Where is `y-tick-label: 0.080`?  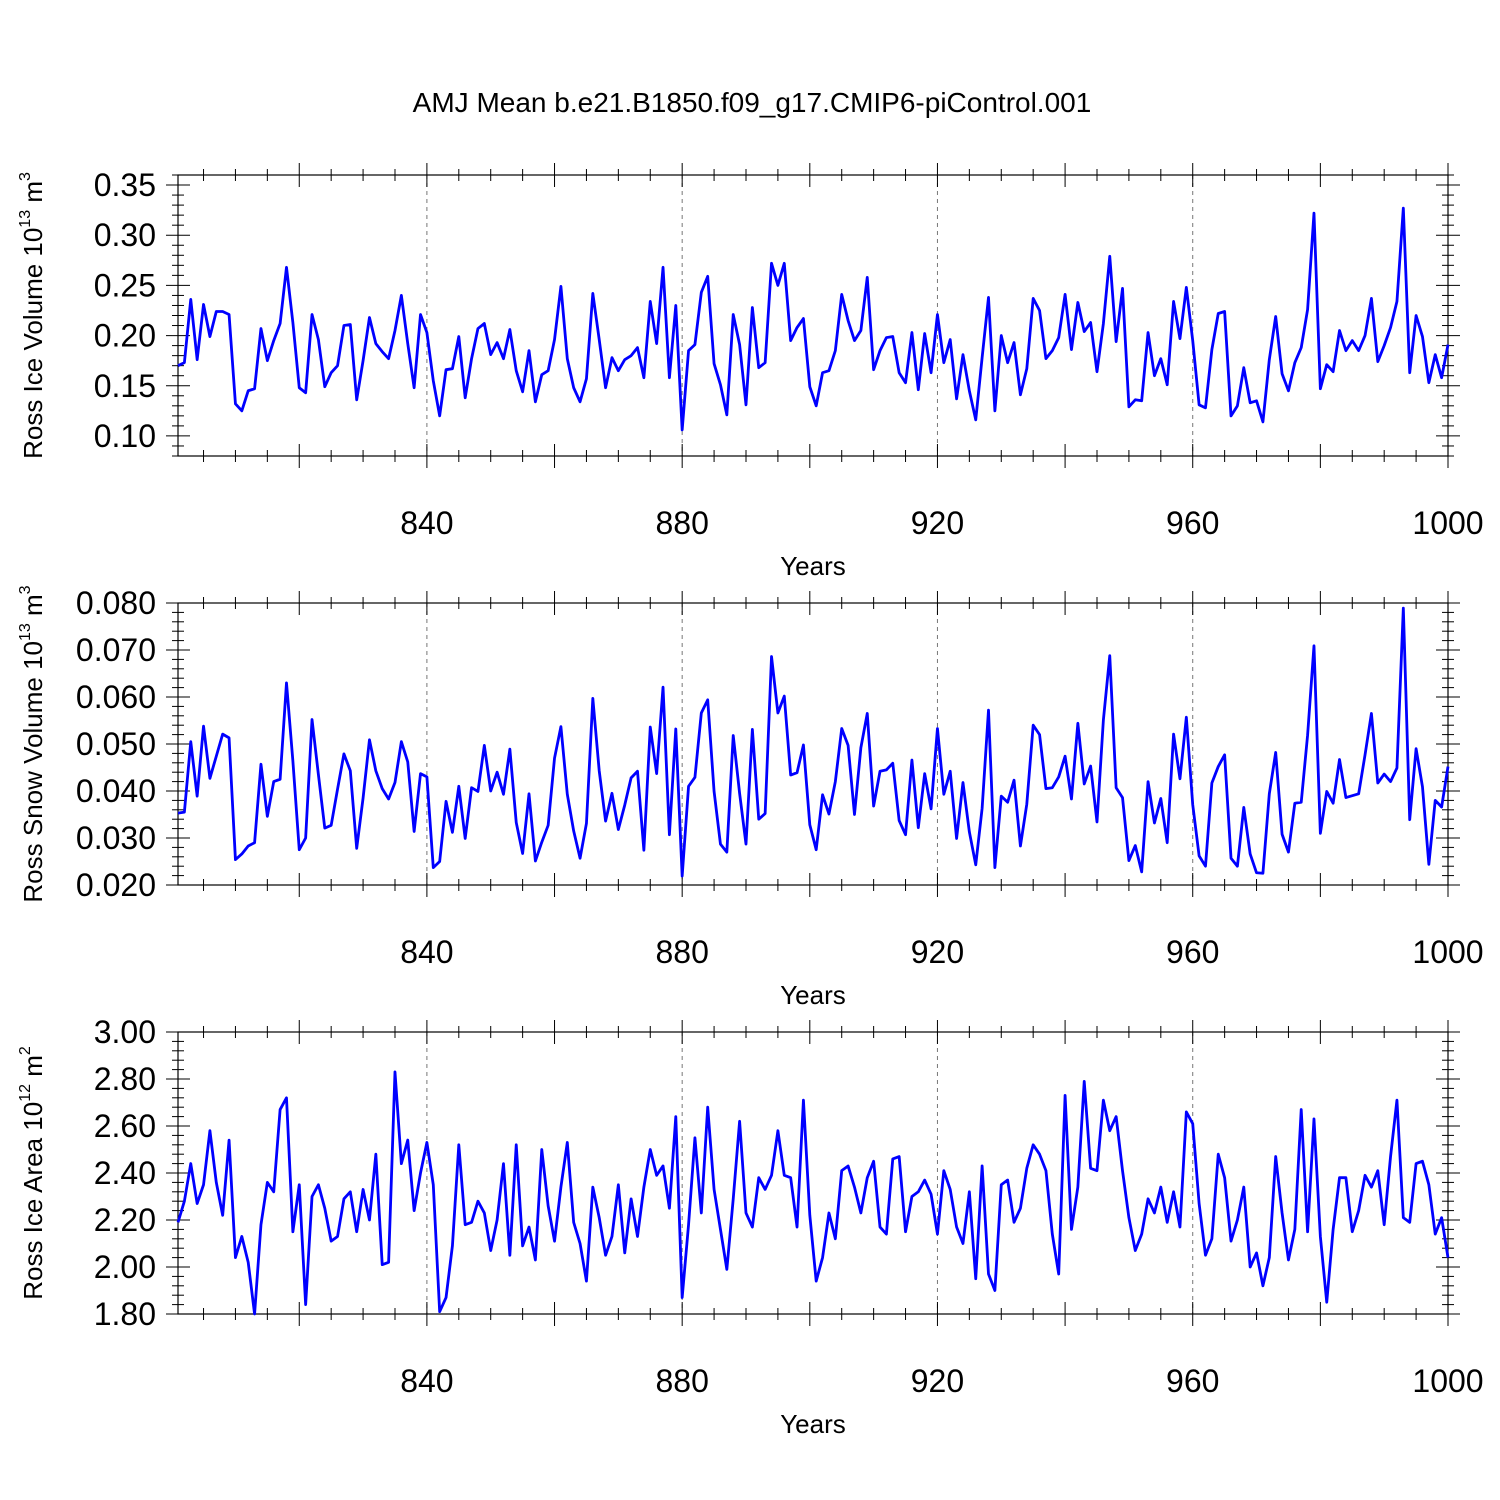 y-tick-label: 0.080 is located at coordinates (116, 603).